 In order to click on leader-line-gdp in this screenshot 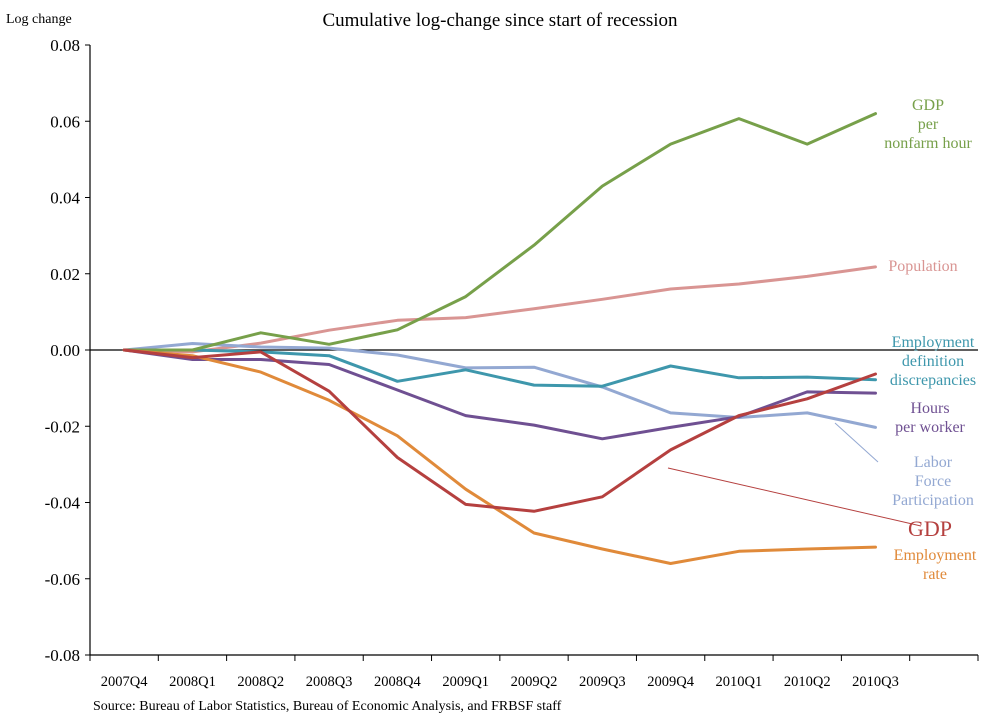, I will do `click(794, 497)`.